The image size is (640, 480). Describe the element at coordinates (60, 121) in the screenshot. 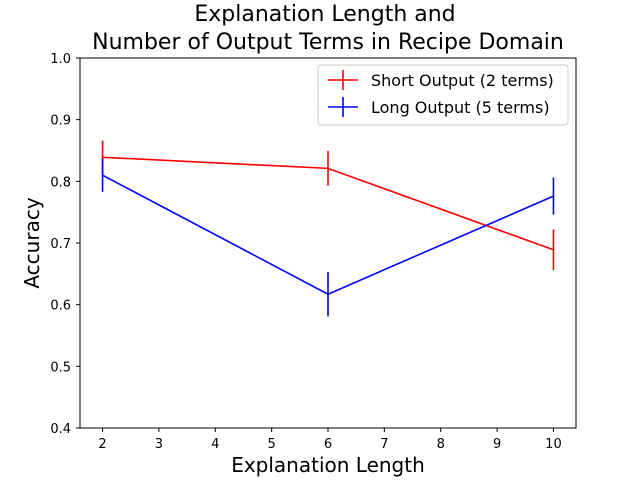

I see `y-tick-label: 0.9` at that location.